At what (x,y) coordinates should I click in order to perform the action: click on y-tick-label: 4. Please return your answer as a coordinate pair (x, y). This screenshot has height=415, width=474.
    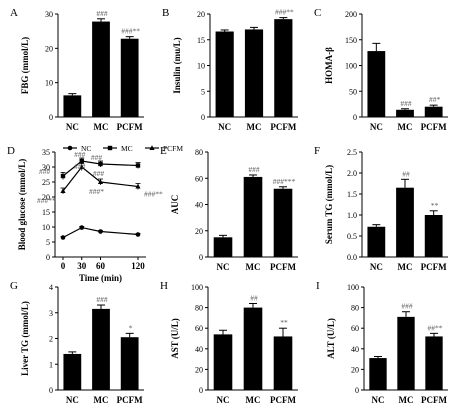
    Looking at the image, I should click on (51, 287).